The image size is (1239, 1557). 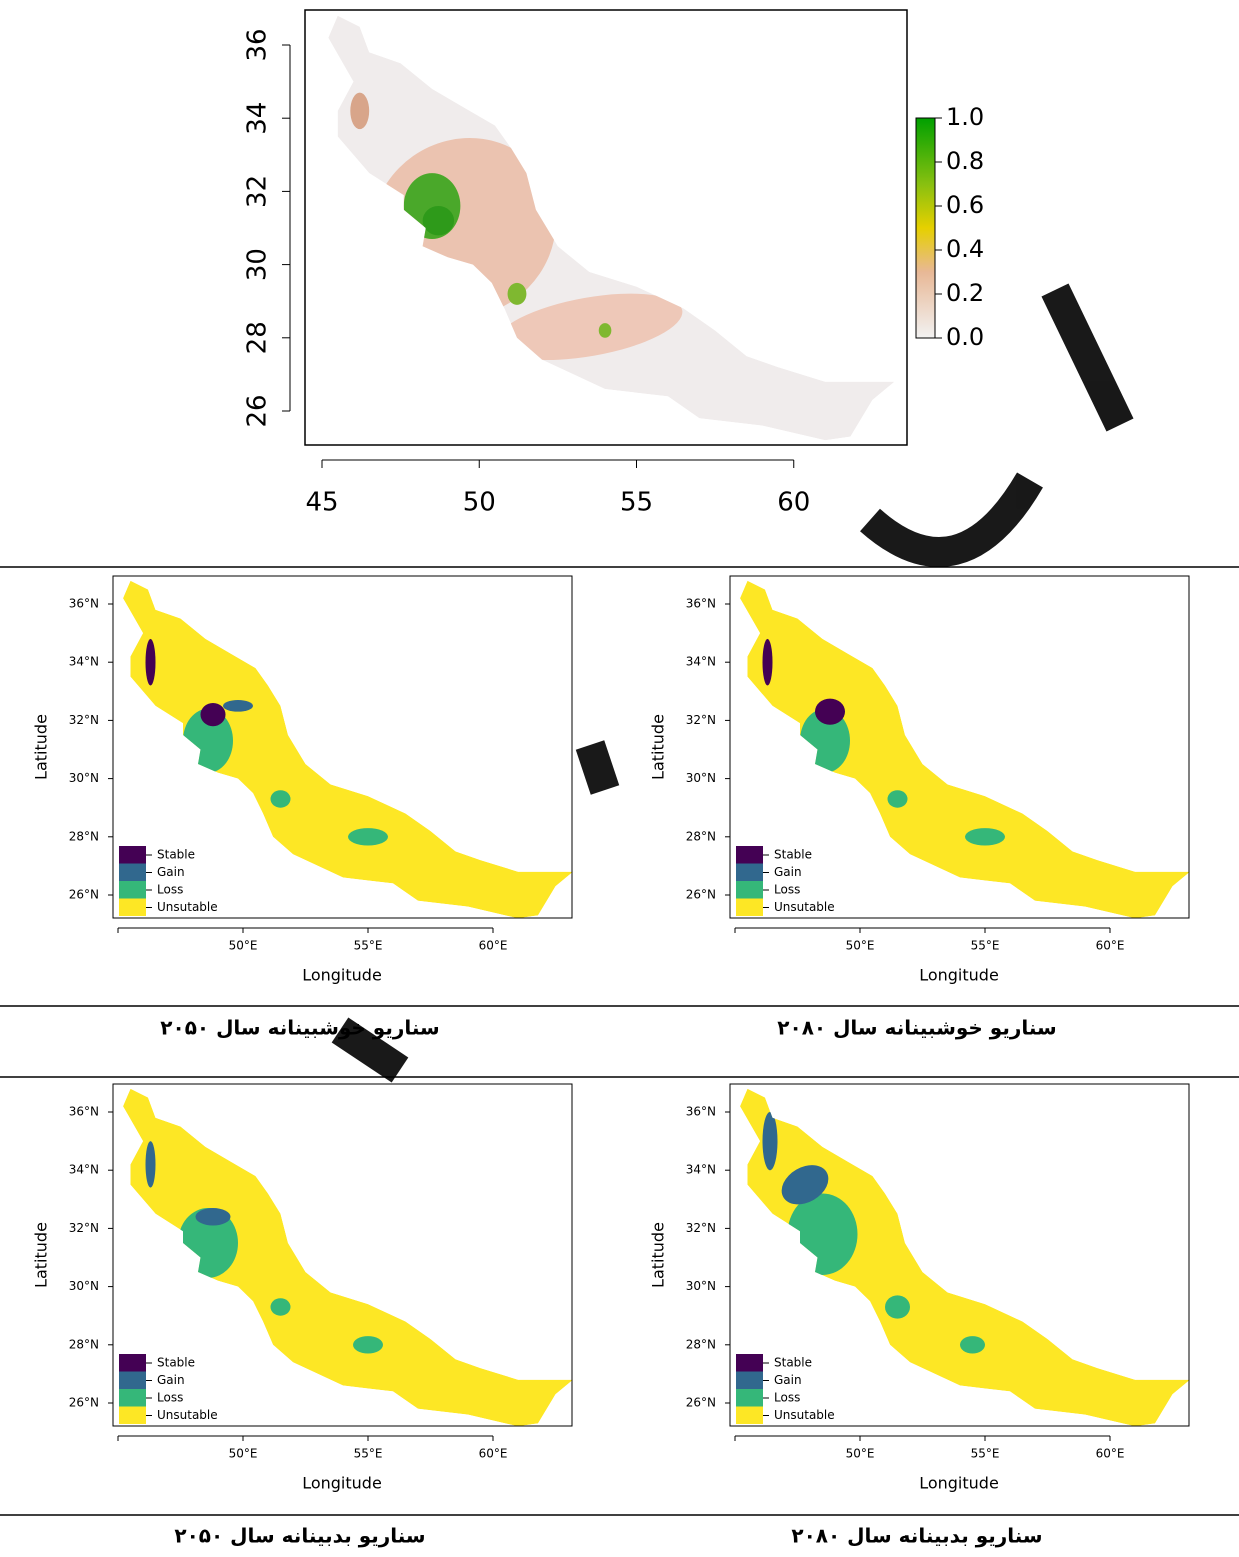 I want to click on colorbar-label: 0.6, so click(x=965, y=205).